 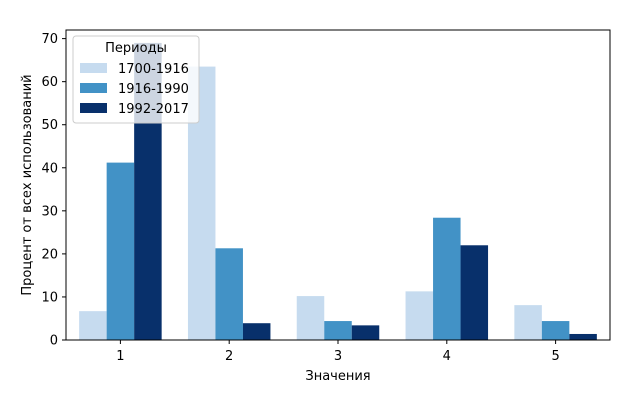 I want to click on legend-entry-1700-1916: 1700-1916, so click(x=153, y=69).